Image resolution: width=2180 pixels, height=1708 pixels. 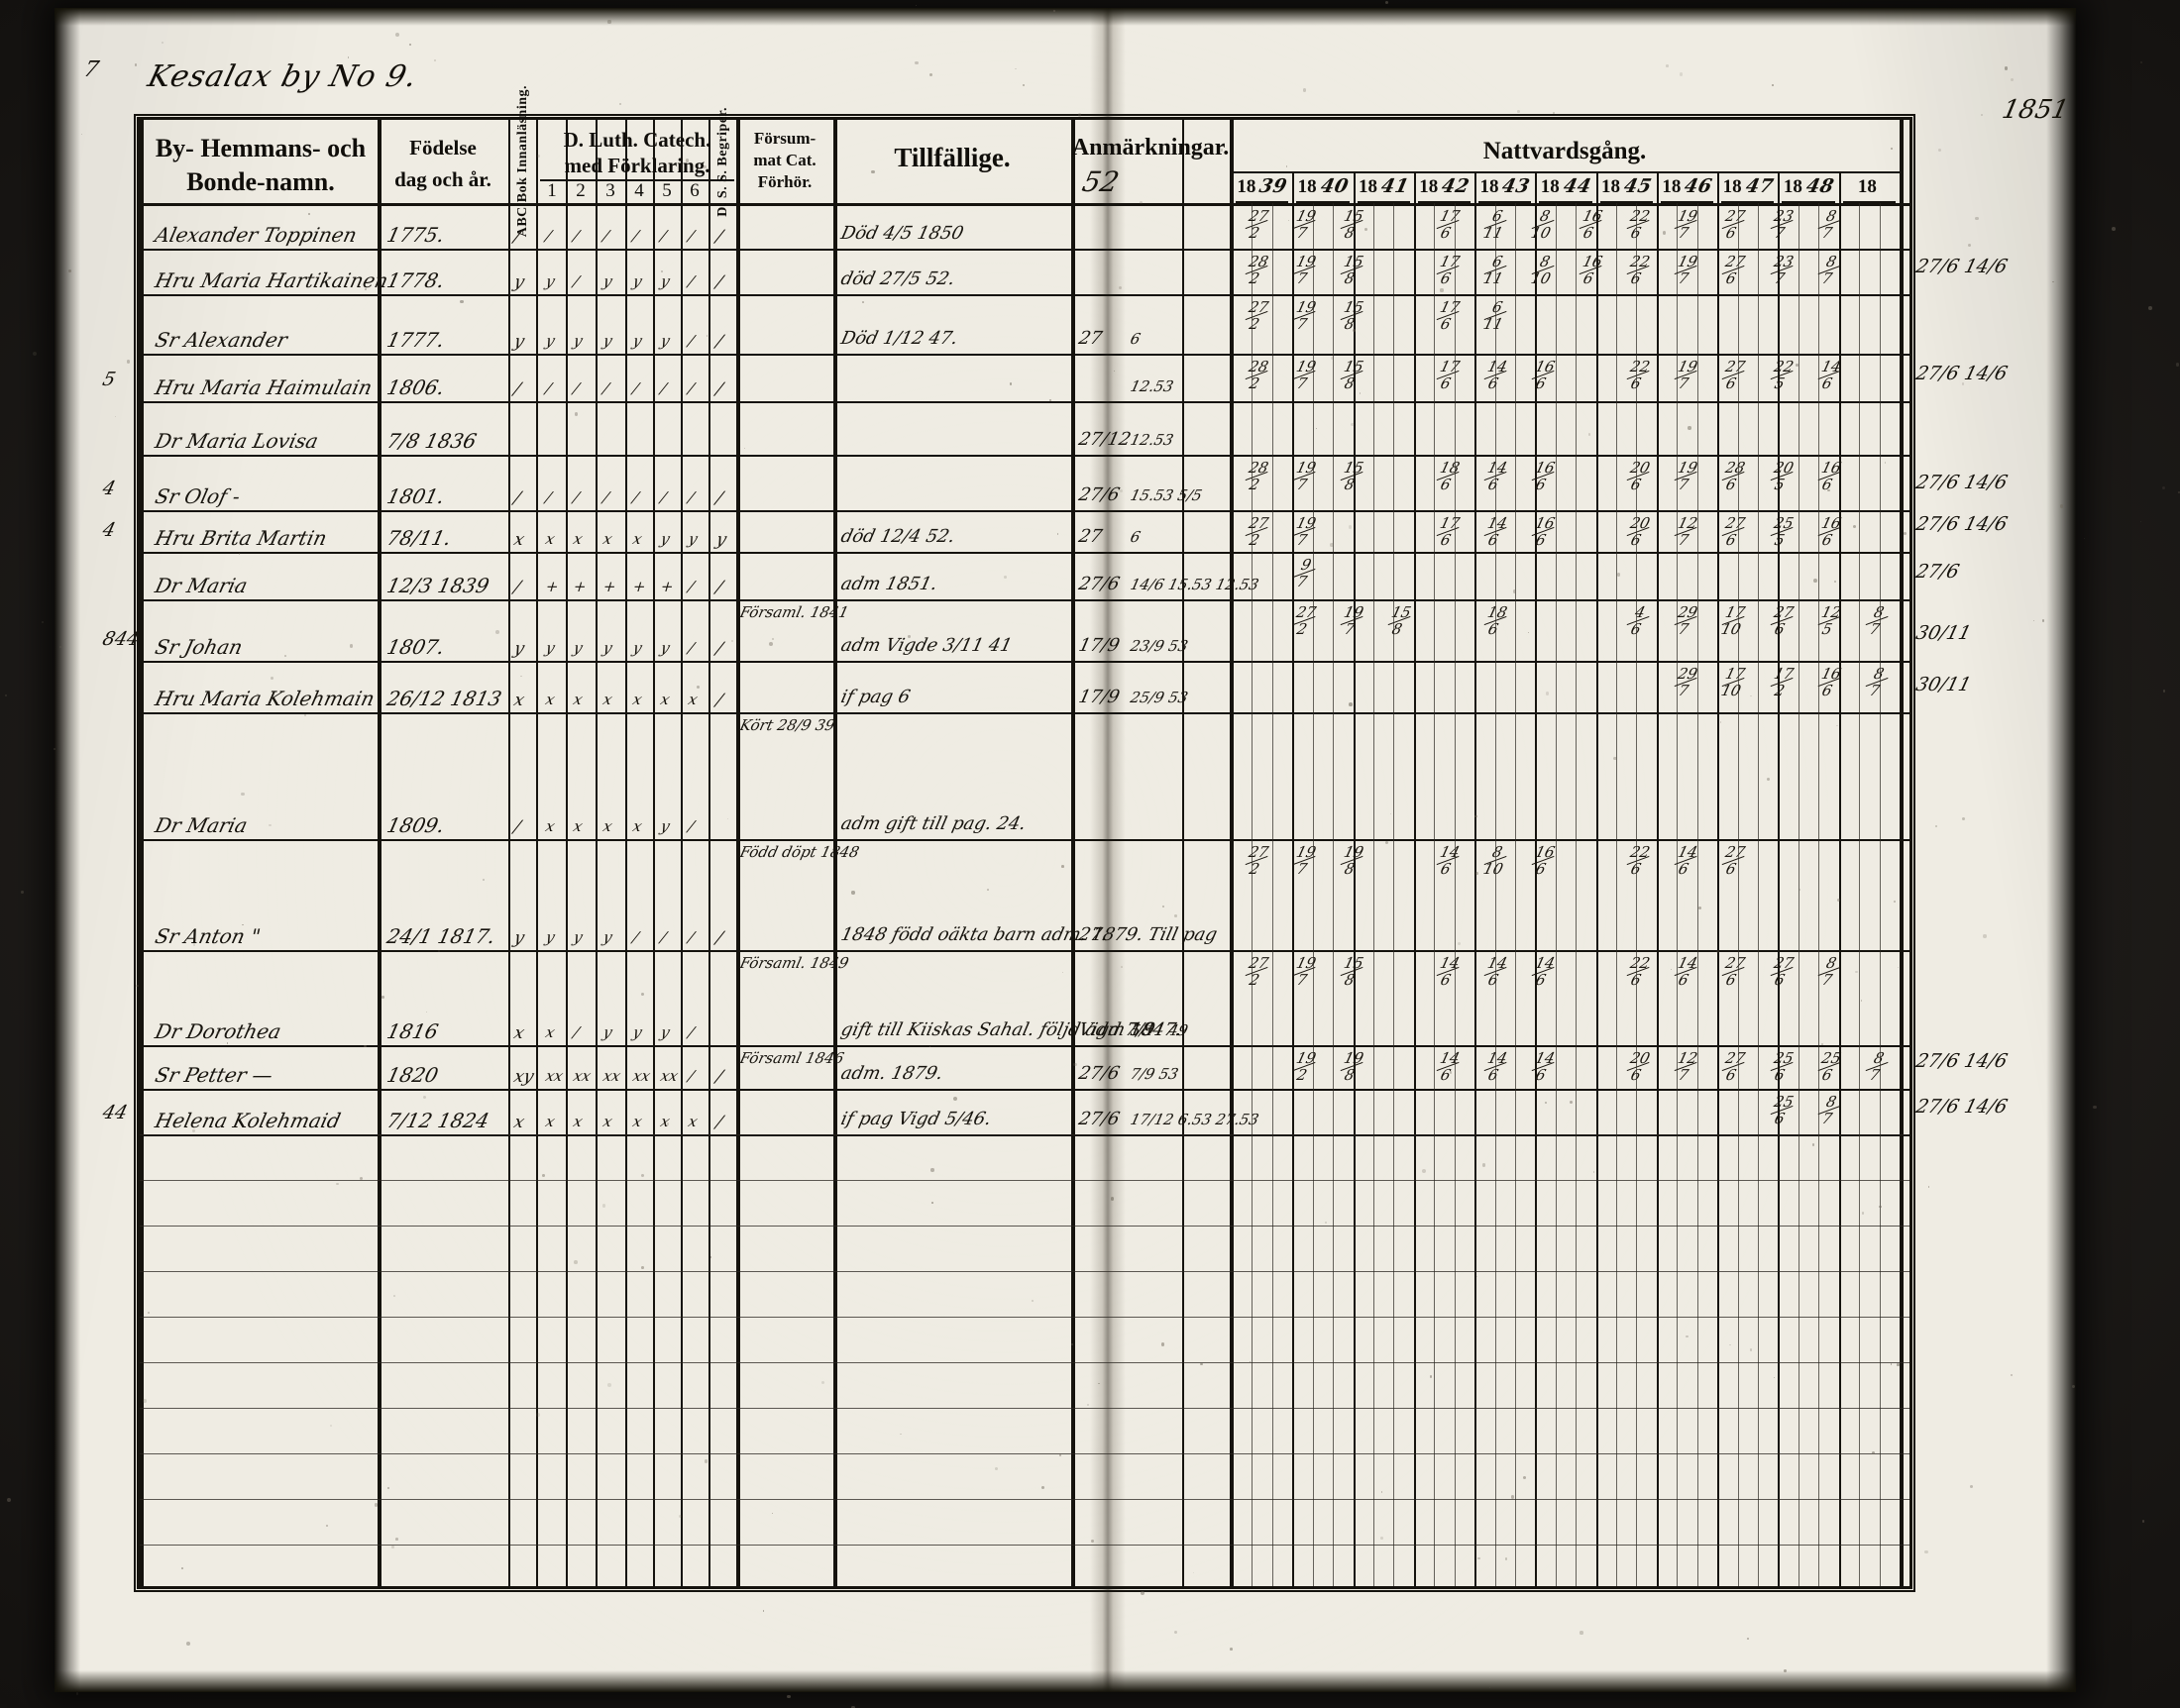 I want to click on header-catechism-line1: D. Luth. Catech., so click(x=637, y=139).